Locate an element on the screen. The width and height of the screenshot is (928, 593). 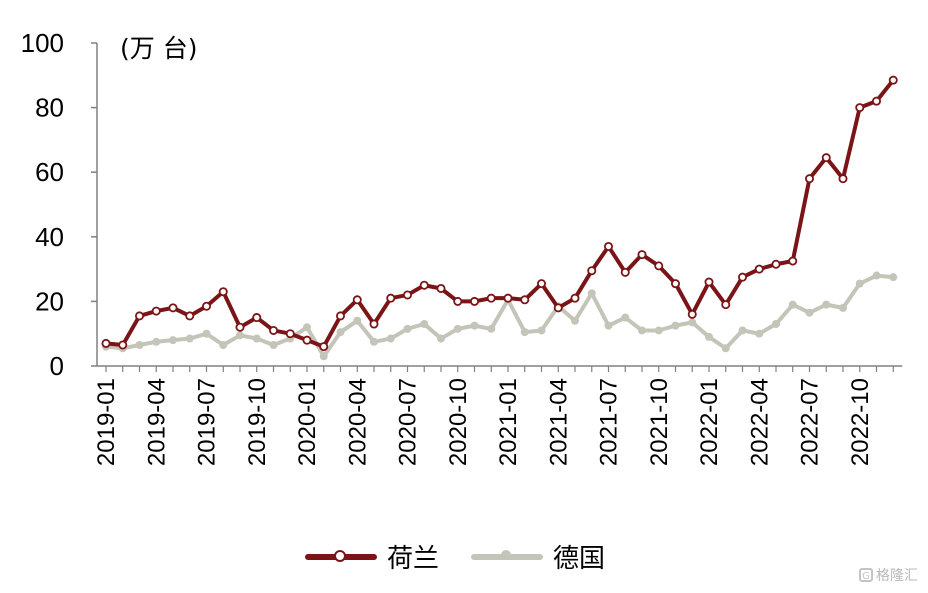
x-tick-label: 2022-04 is located at coordinates (759, 422).